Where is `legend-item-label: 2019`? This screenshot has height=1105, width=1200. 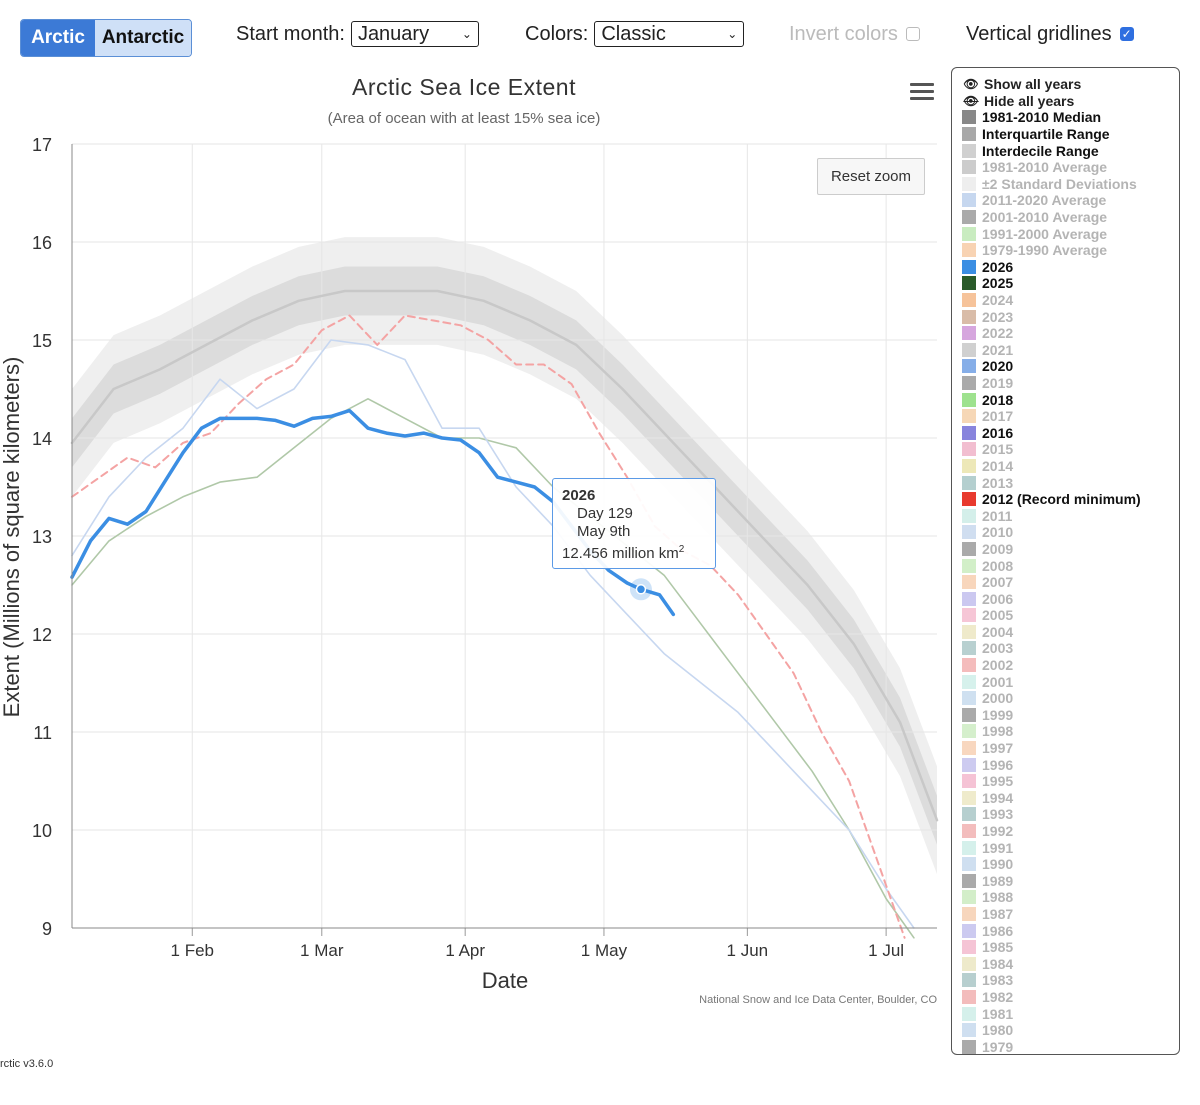
legend-item-label: 2019 is located at coordinates (998, 382).